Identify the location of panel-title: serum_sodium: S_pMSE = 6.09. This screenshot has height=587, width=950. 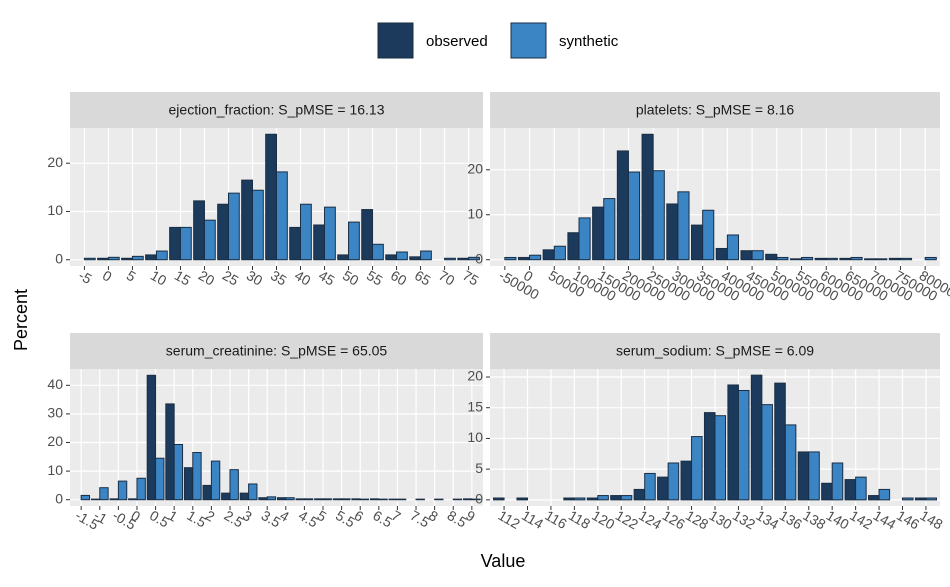
(715, 351).